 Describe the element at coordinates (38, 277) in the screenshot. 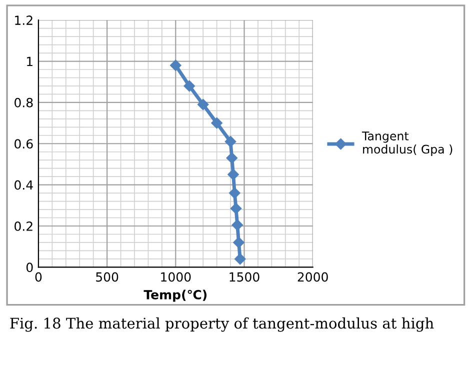

I see `x-tick-label: 0` at that location.